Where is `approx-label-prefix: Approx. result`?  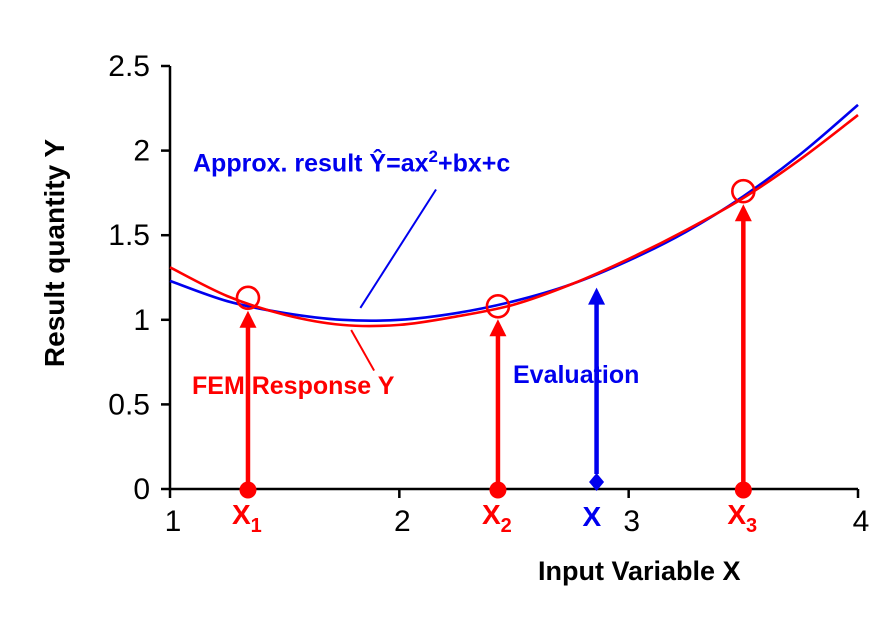
approx-label-prefix: Approx. result is located at coordinates (281, 163).